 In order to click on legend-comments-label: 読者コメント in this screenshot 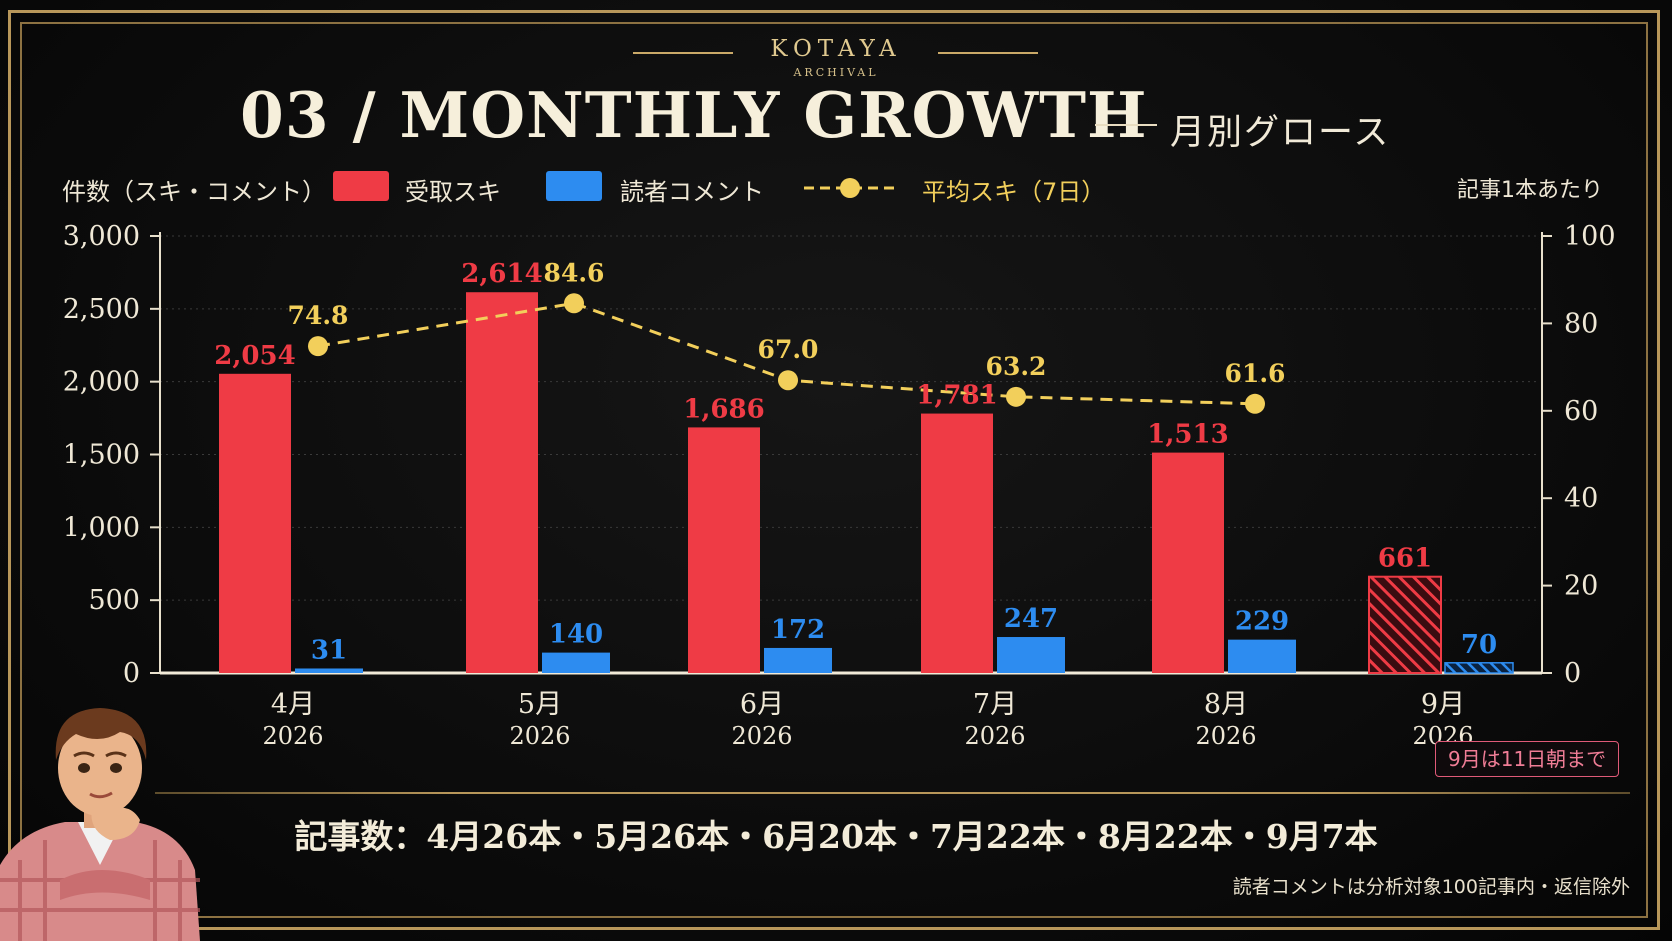, I will do `click(692, 192)`.